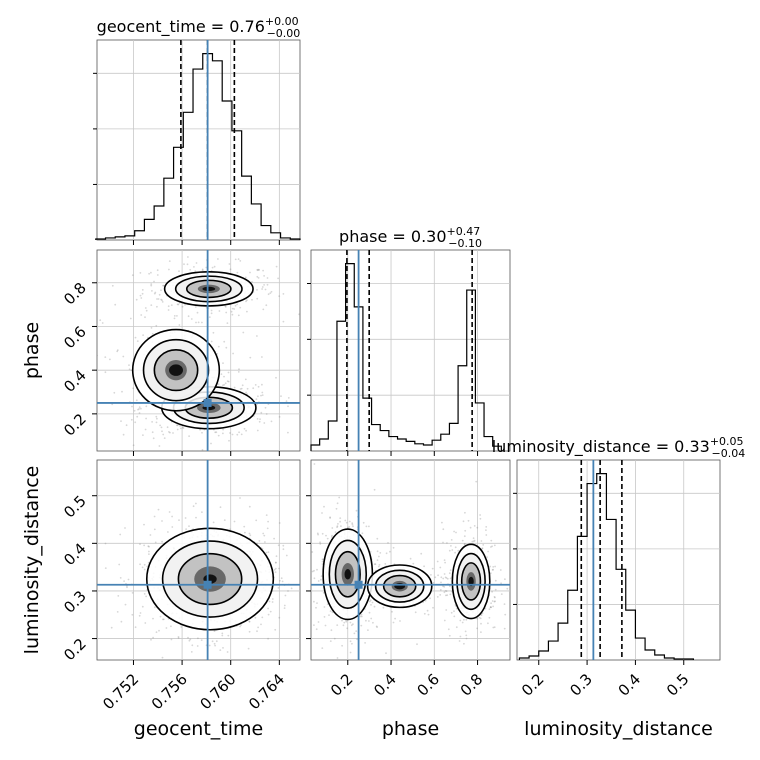  What do you see at coordinates (75, 507) in the screenshot?
I see `ytick-label-luminosity_distance-3: 0.5` at bounding box center [75, 507].